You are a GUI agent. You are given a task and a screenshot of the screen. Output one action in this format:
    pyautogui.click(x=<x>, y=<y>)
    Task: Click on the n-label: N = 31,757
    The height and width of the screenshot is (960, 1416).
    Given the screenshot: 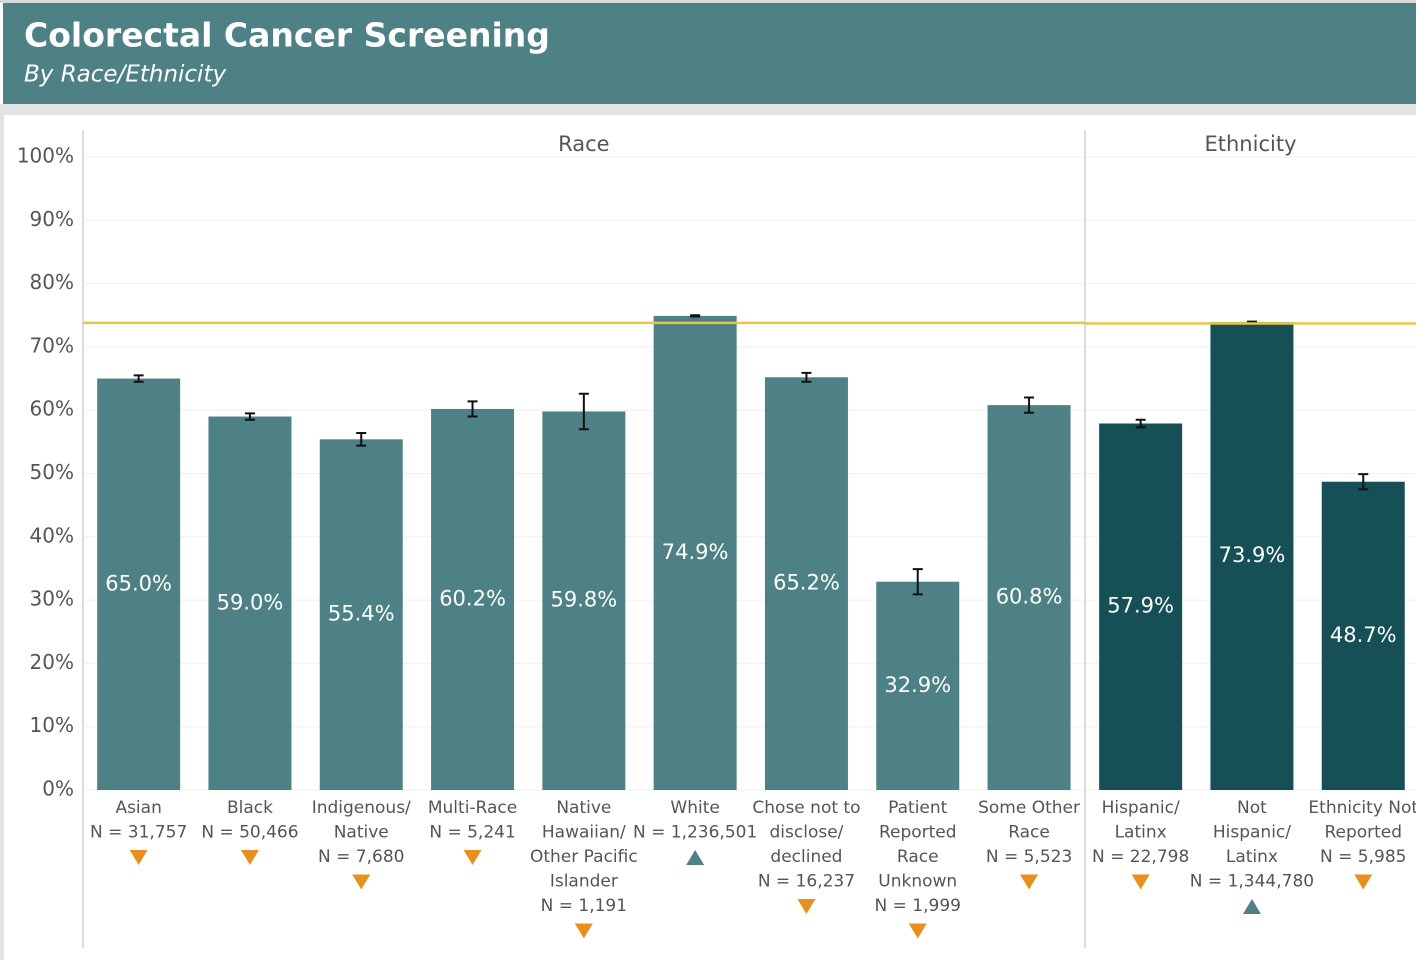 What is the action you would take?
    pyautogui.click(x=138, y=833)
    